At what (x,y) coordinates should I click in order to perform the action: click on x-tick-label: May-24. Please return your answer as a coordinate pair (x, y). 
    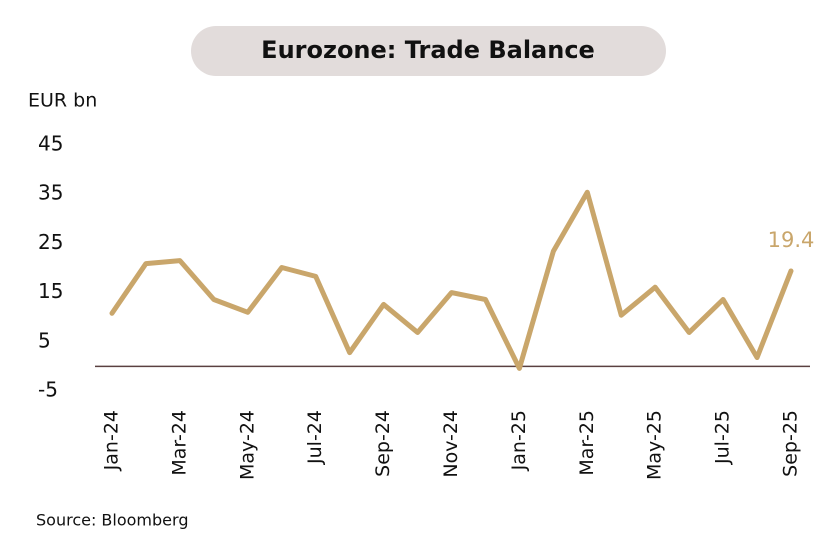
    Looking at the image, I should click on (247, 445).